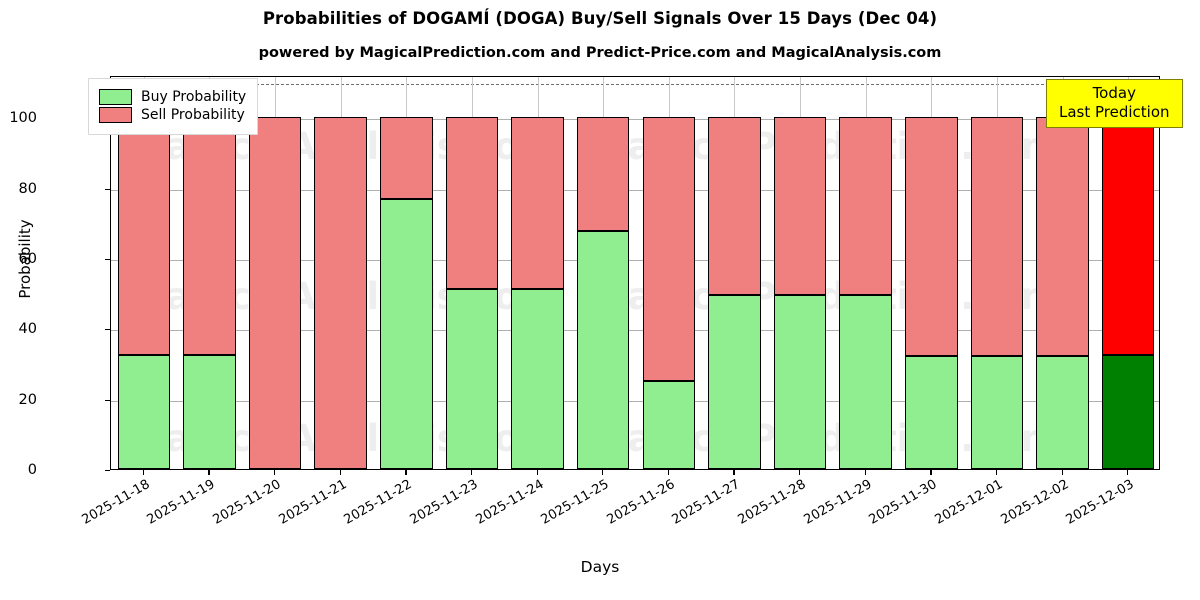  What do you see at coordinates (32, 470) in the screenshot?
I see `y-tick-label-0: 0` at bounding box center [32, 470].